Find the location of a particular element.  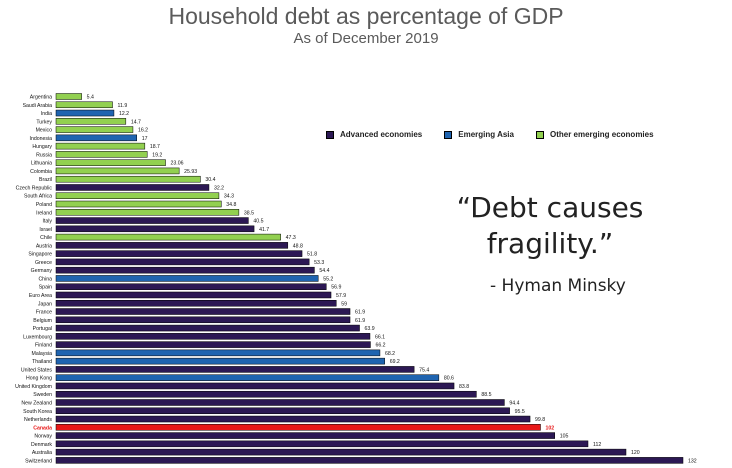

bar-saudi-arabia is located at coordinates (84, 105).